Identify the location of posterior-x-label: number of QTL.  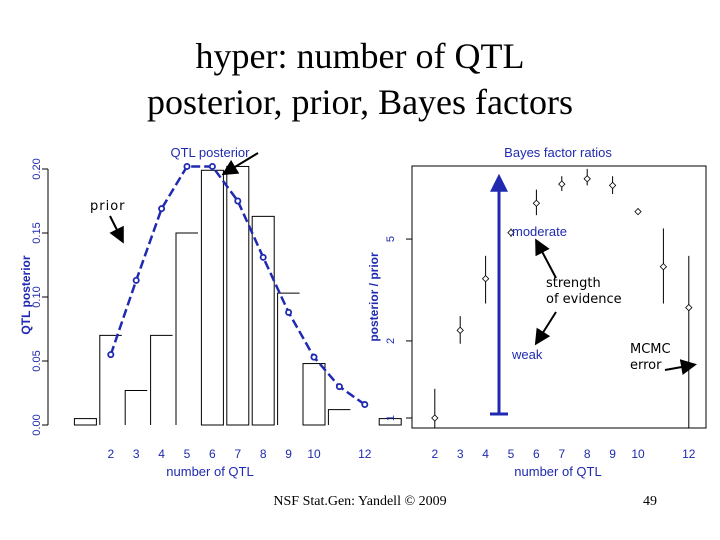
(209, 471).